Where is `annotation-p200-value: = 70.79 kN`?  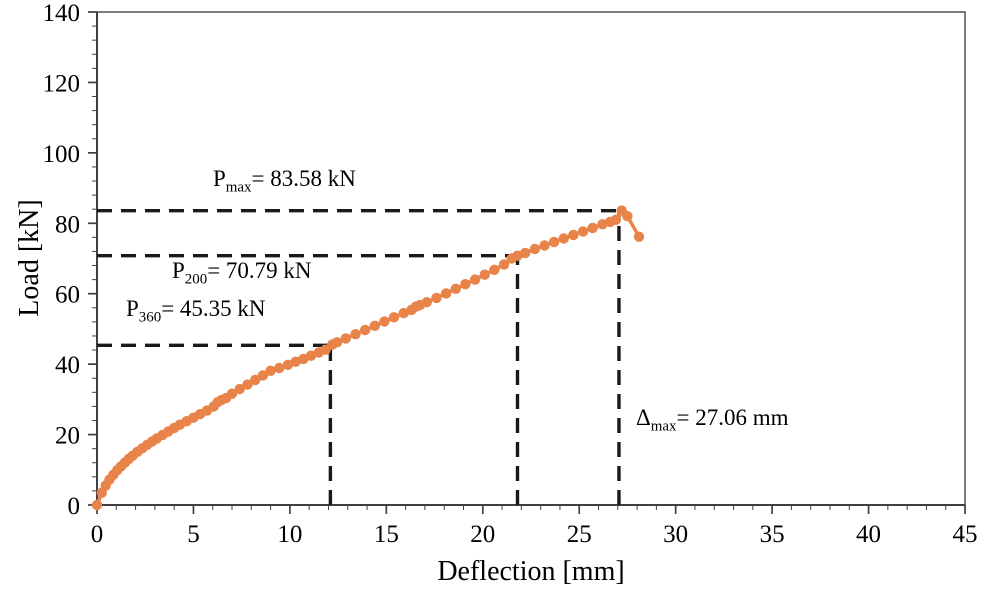 annotation-p200-value: = 70.79 kN is located at coordinates (259, 270).